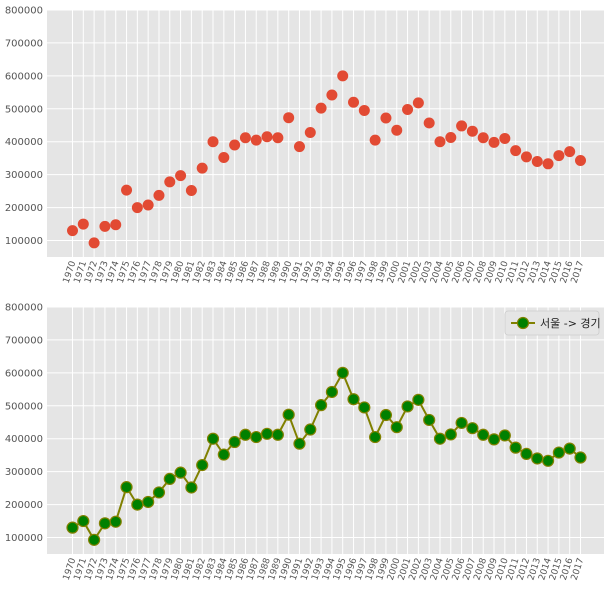 The width and height of the screenshot is (612, 592). I want to click on legend-marker-swatch, so click(523, 323).